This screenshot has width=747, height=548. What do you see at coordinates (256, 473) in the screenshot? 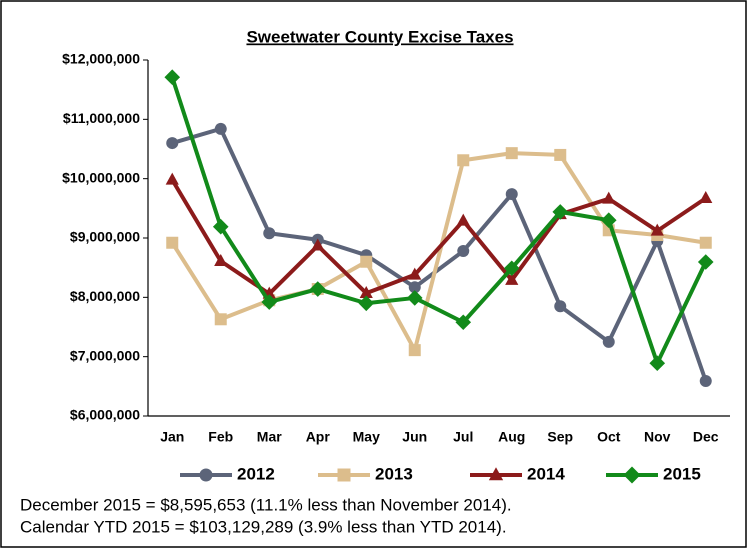
I see `legend-label: 2012` at bounding box center [256, 473].